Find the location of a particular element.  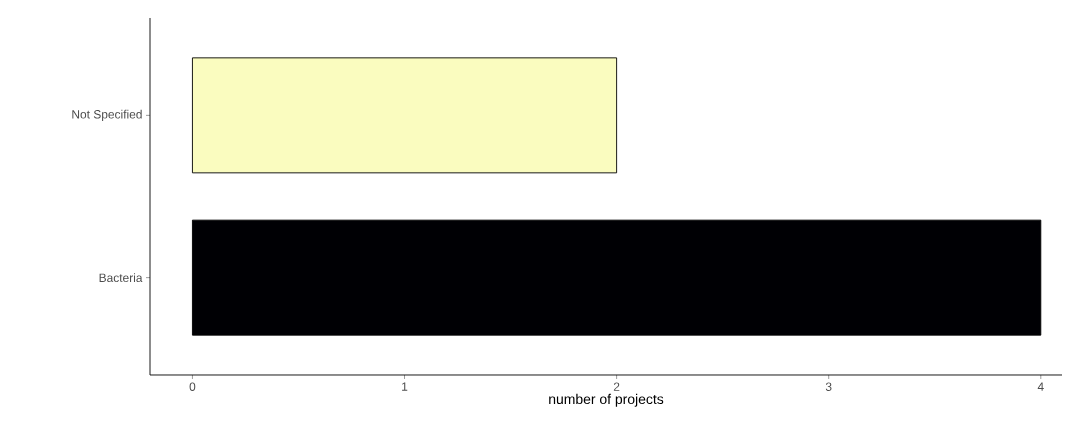

x-tick-label: 2 is located at coordinates (616, 386).